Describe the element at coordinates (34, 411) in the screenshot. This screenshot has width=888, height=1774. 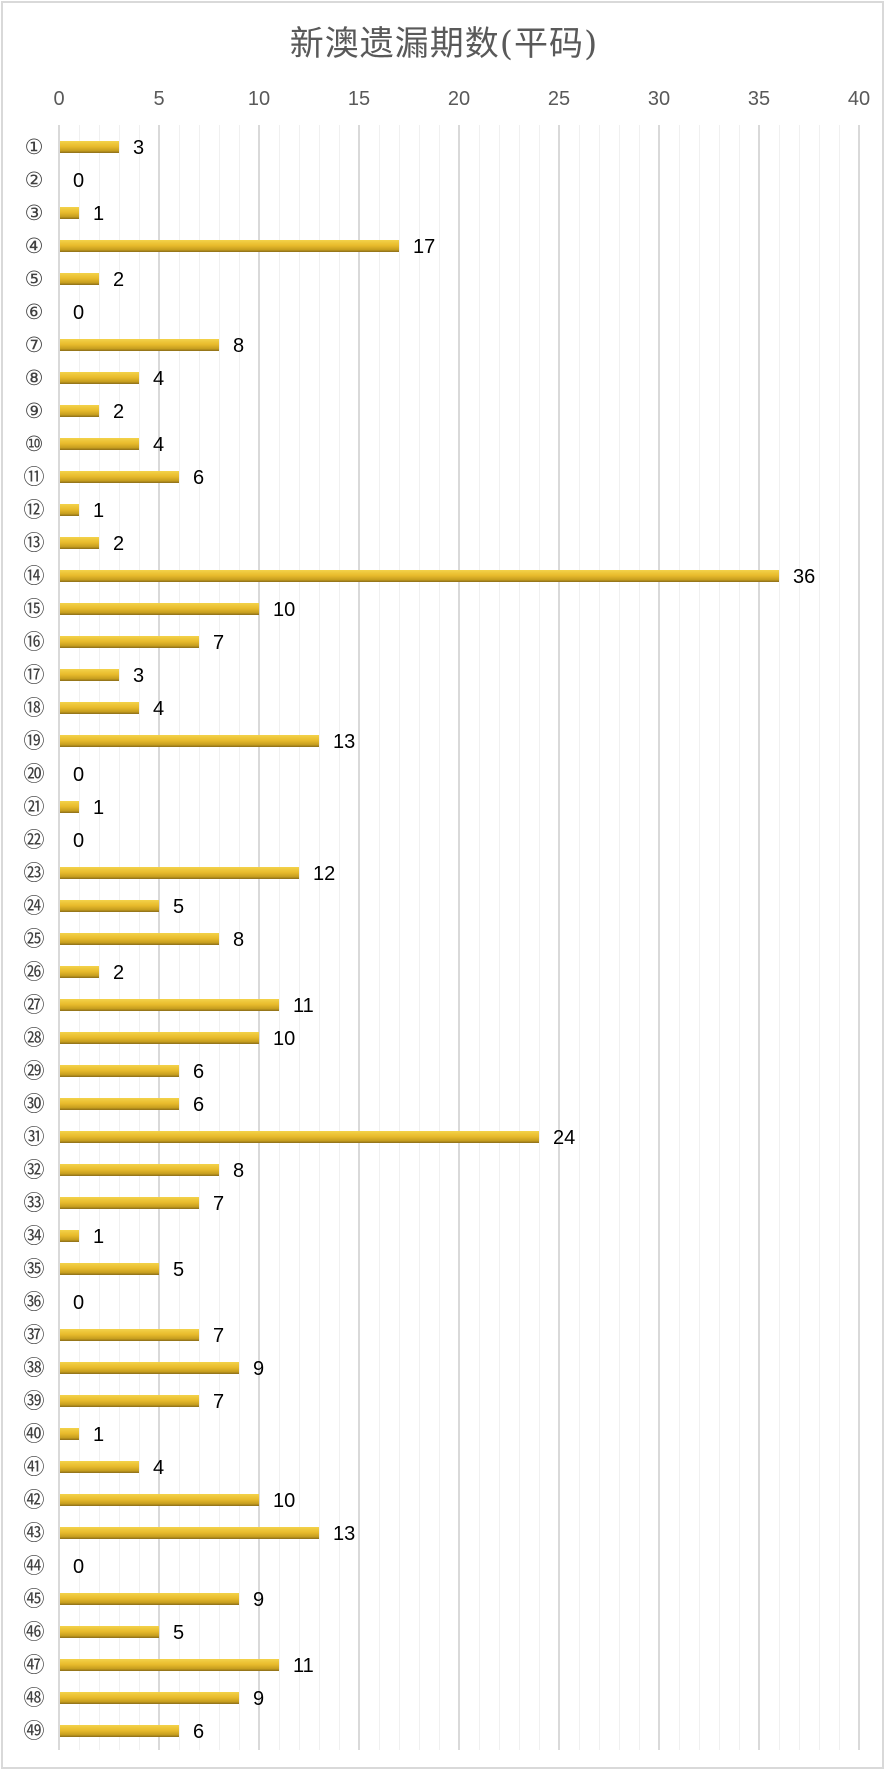
I see `category-label: ⑨` at that location.